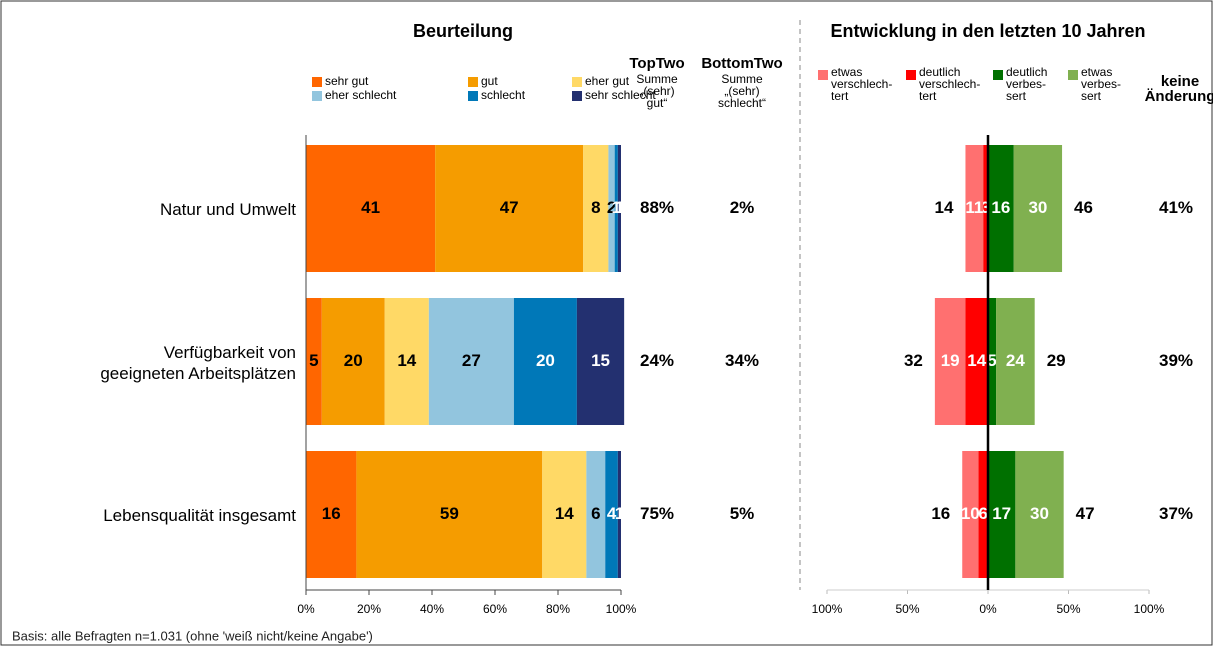 This screenshot has width=1213, height=646. Describe the element at coordinates (495, 609) in the screenshot. I see `x-tick-label: 60%` at that location.